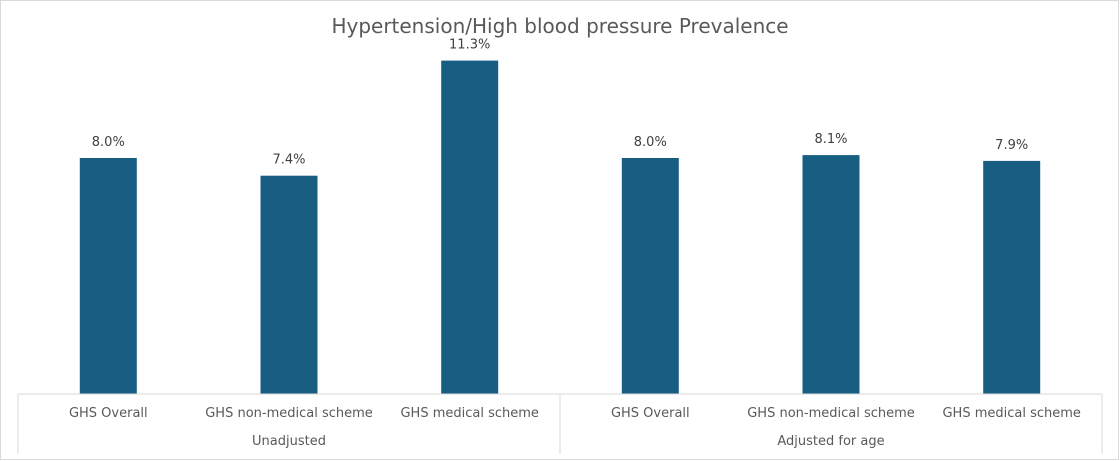 This screenshot has width=1120, height=461. I want to click on group-label-1: Unadjusted, so click(289, 441).